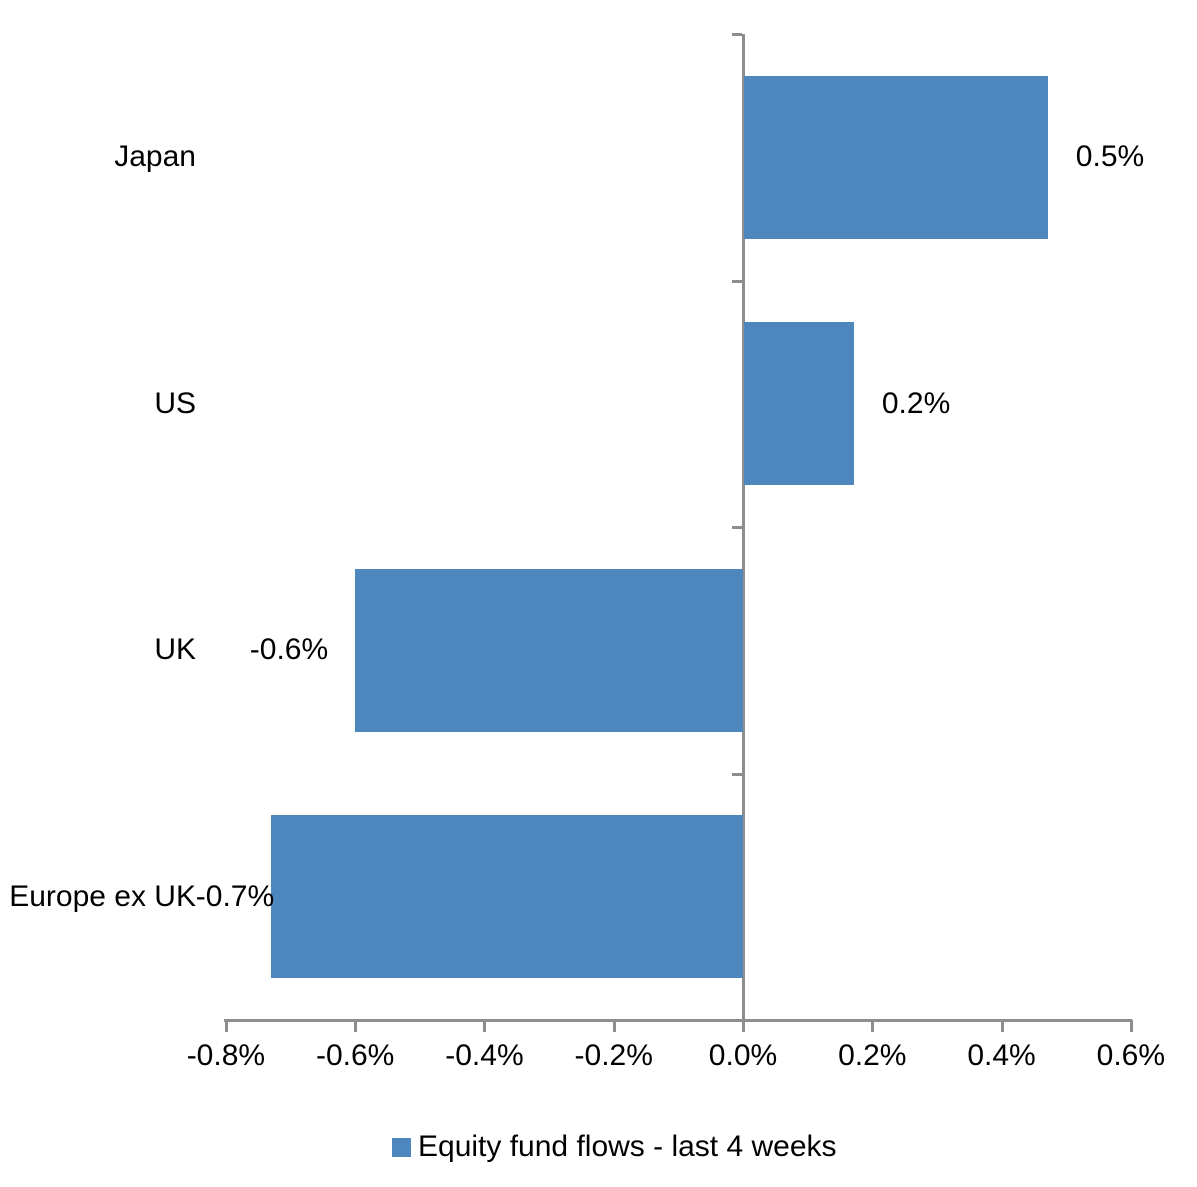 The image size is (1197, 1187). What do you see at coordinates (1001, 1055) in the screenshot?
I see `x-axis-tick-label: 0.4%` at bounding box center [1001, 1055].